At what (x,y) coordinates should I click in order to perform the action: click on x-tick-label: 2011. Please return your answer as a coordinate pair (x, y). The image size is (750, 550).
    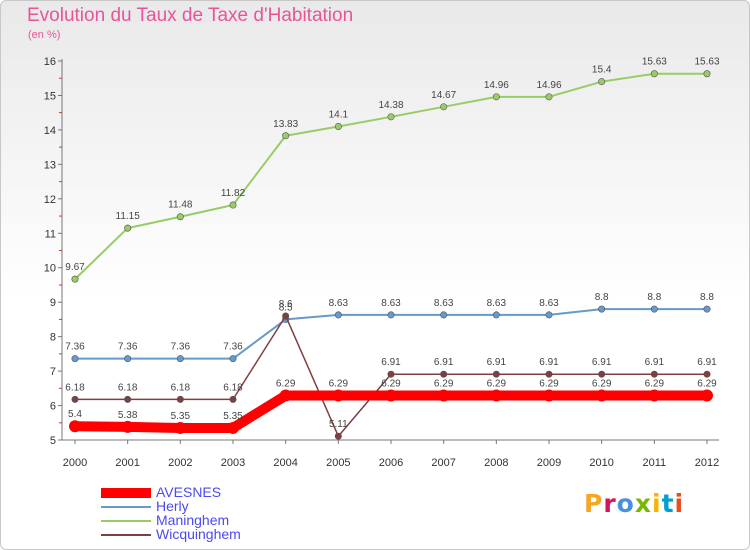
    Looking at the image, I should click on (655, 463).